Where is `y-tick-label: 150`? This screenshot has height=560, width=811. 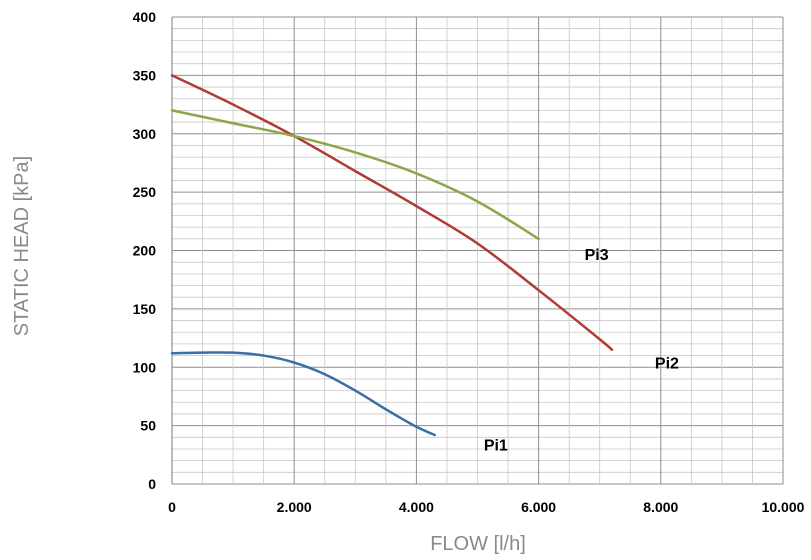 y-tick-label: 150 is located at coordinates (145, 309).